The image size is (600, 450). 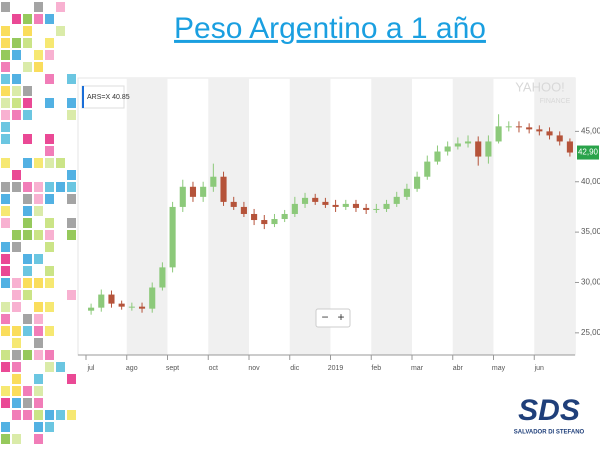 What do you see at coordinates (539, 368) in the screenshot?
I see `x-tick-label: jun` at bounding box center [539, 368].